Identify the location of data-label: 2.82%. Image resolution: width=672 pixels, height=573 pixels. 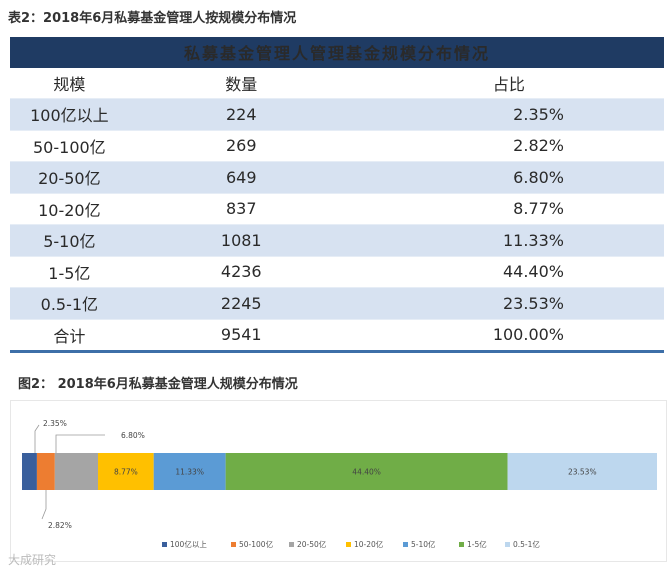
(60, 525).